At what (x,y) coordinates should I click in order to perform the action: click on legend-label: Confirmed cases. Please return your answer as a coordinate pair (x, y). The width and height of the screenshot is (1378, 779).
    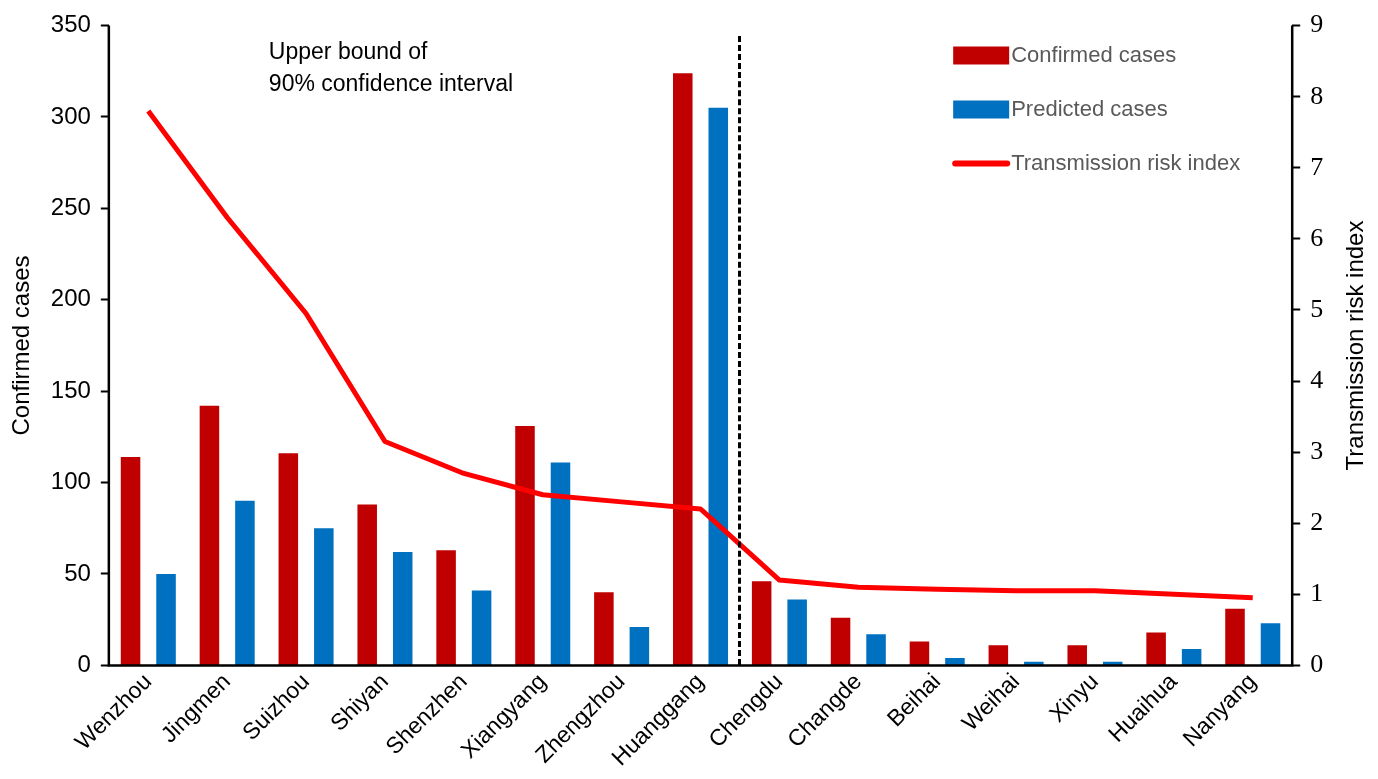
    Looking at the image, I should click on (1094, 54).